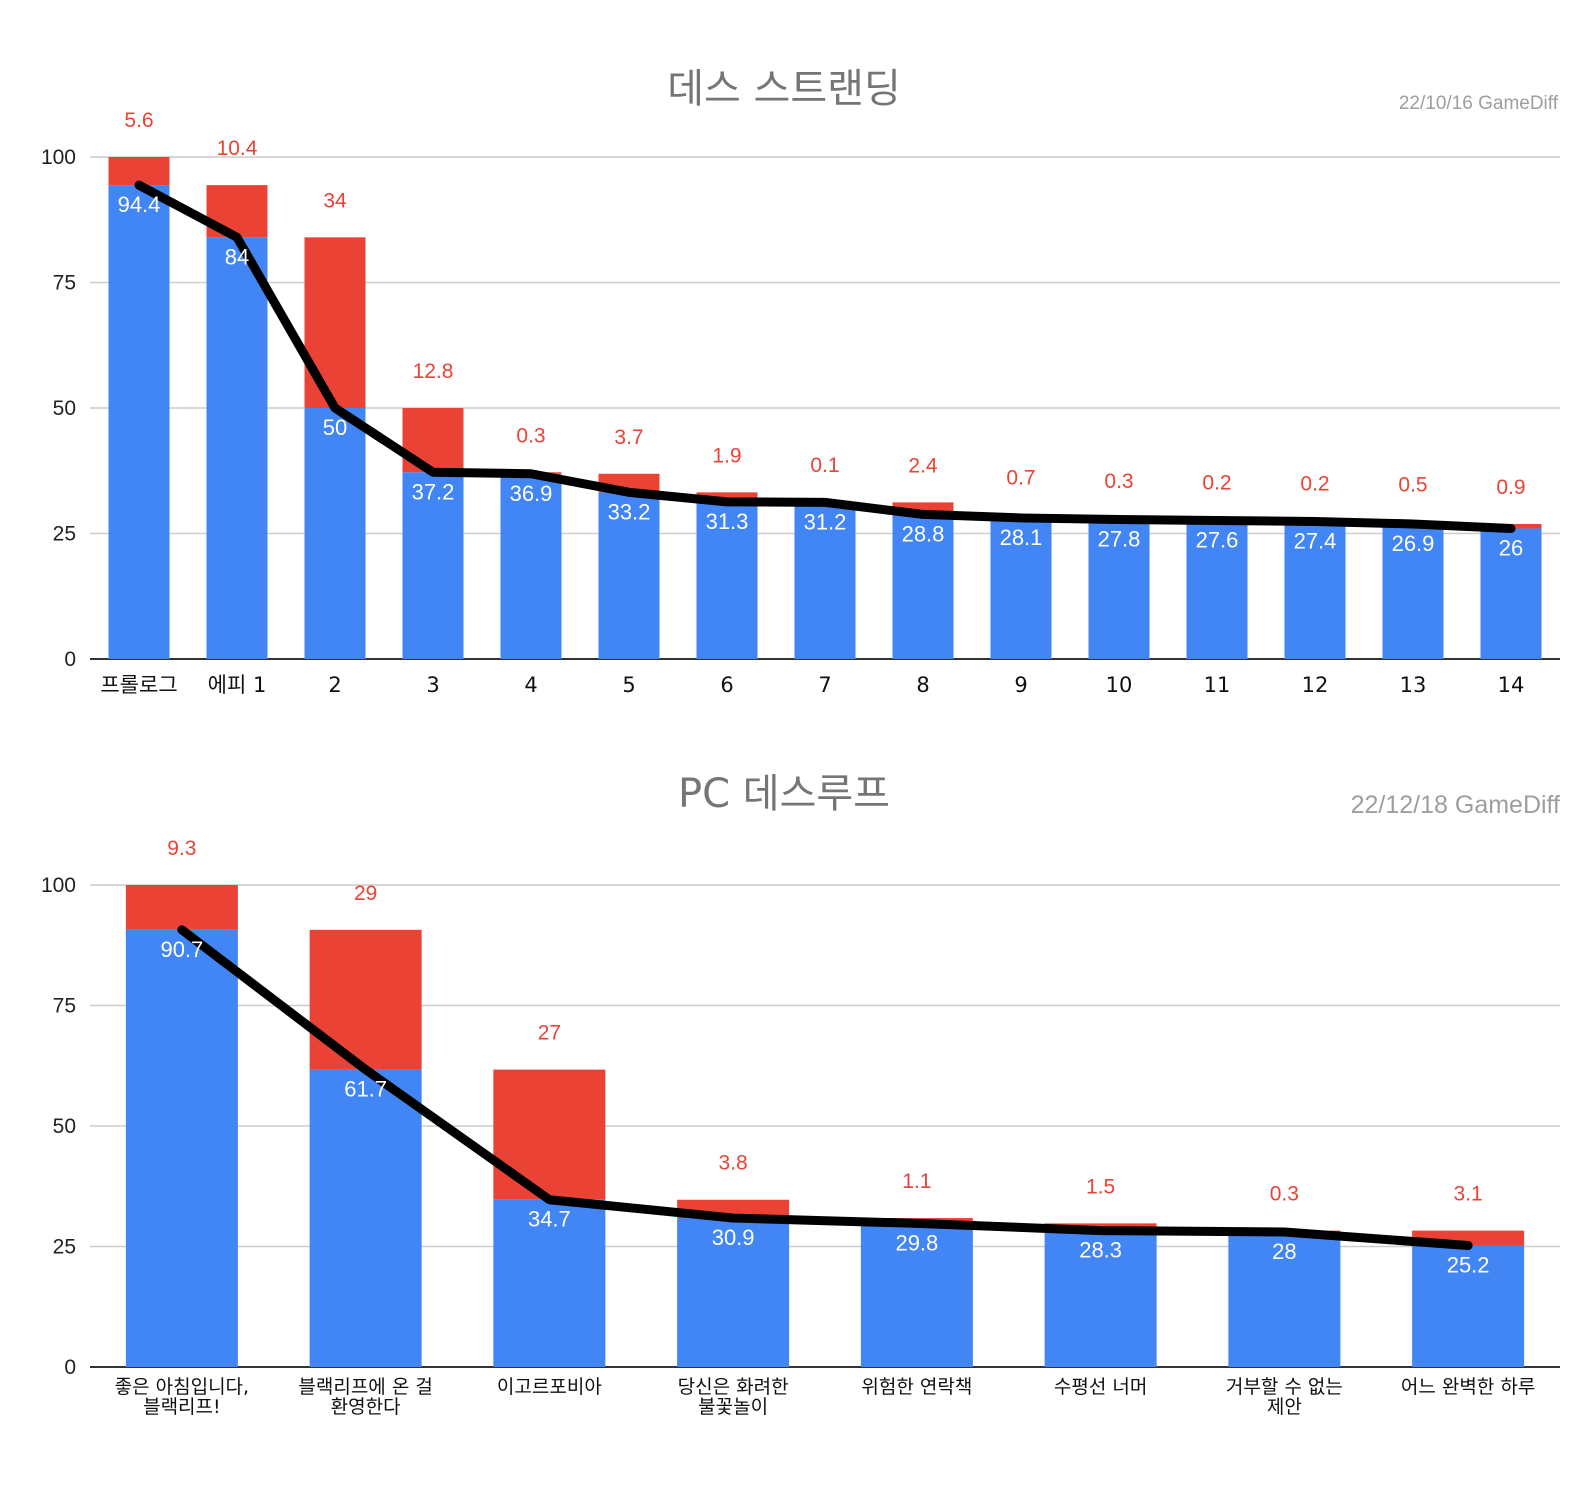  What do you see at coordinates (1412, 484) in the screenshot?
I see `chart-1-label-extra: 0.5` at bounding box center [1412, 484].